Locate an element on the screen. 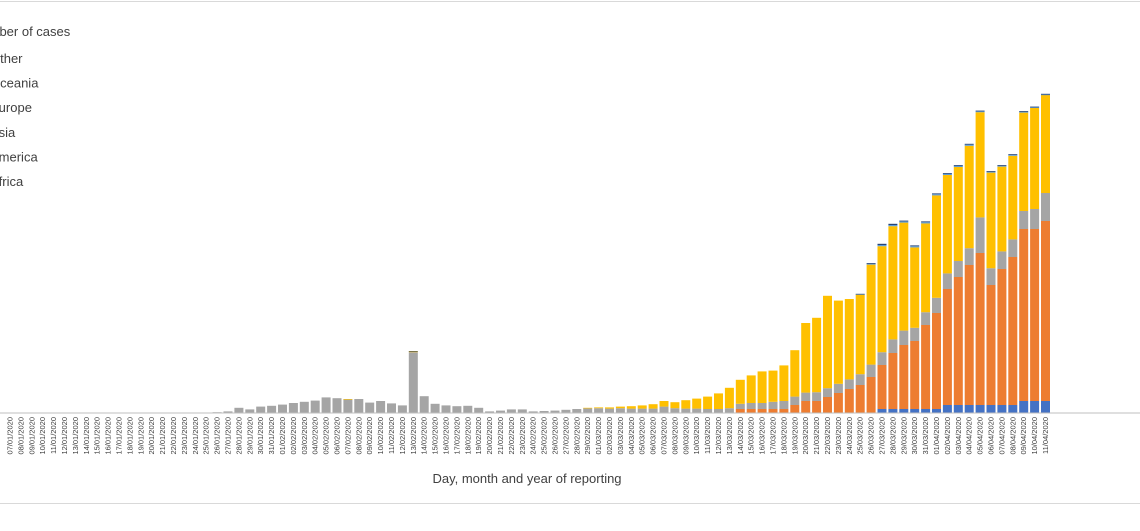 Image resolution: width=1140 pixels, height=531 pixels. x-tick-01-02-2020: 01/02/2020 is located at coordinates (282, 436).